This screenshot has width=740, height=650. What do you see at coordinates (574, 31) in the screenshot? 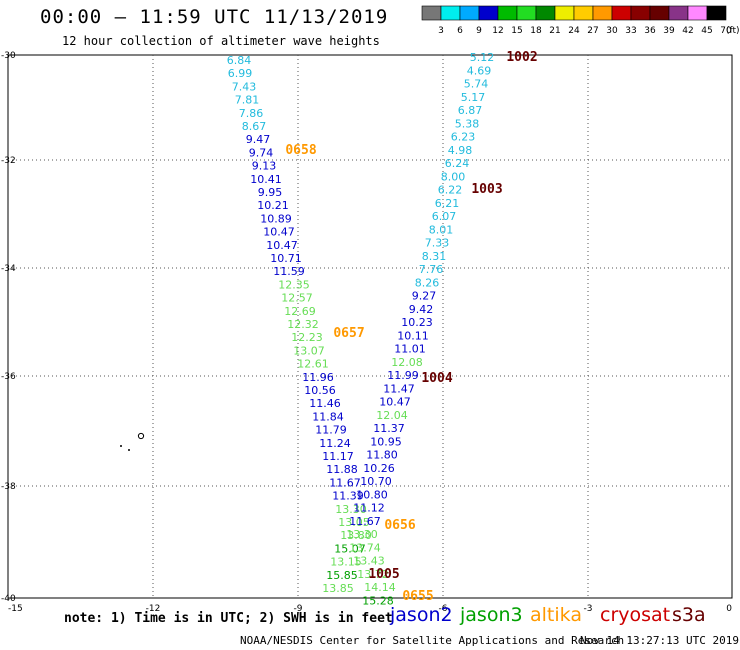
I see `colorbar-tick-label: 24` at bounding box center [574, 31].